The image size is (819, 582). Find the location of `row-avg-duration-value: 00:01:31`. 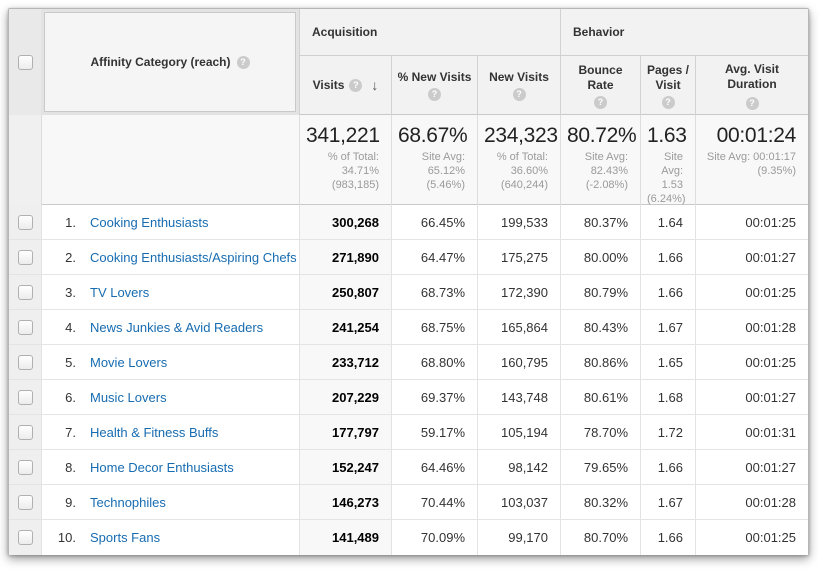

row-avg-duration-value: 00:01:31 is located at coordinates (751, 432).